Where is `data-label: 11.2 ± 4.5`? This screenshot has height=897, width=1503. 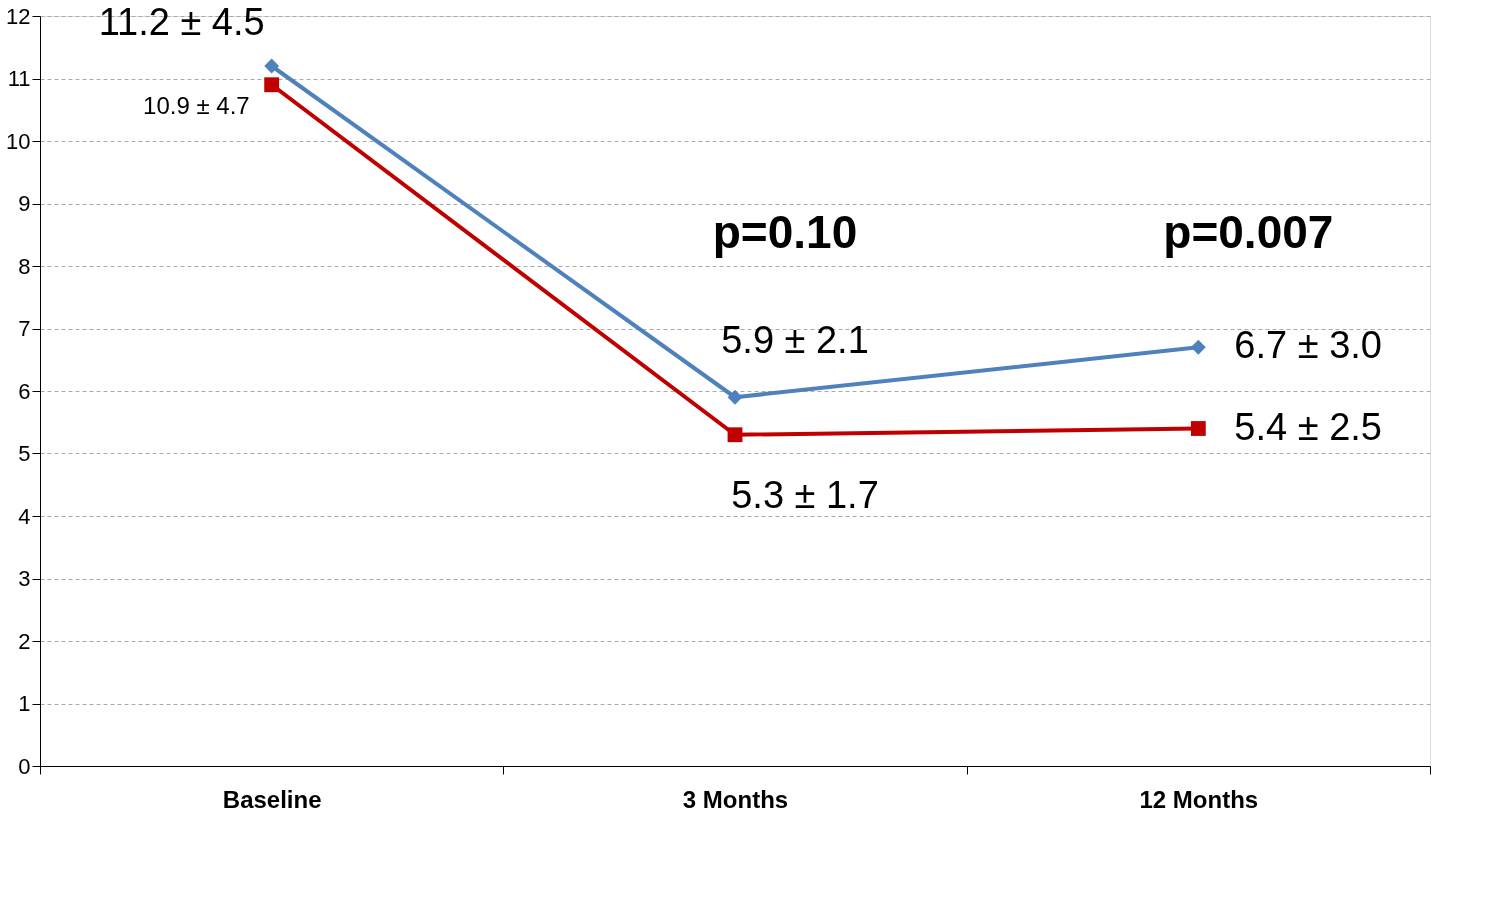
data-label: 11.2 ± 4.5 is located at coordinates (181, 22).